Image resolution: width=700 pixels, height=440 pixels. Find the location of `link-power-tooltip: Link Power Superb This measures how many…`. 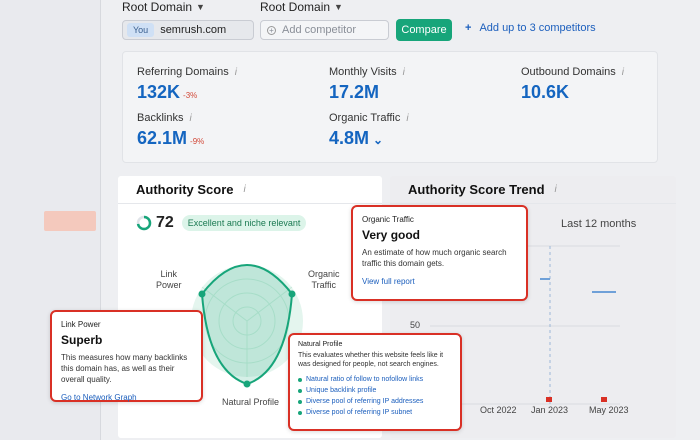

link-power-tooltip: Link Power Superb This measures how many… is located at coordinates (126, 356).